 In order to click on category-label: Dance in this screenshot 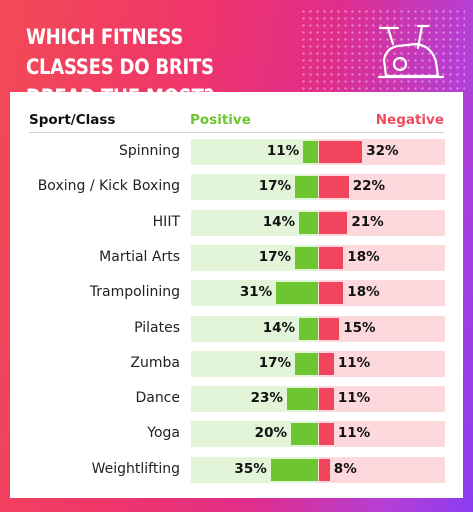, I will do `click(157, 398)`.